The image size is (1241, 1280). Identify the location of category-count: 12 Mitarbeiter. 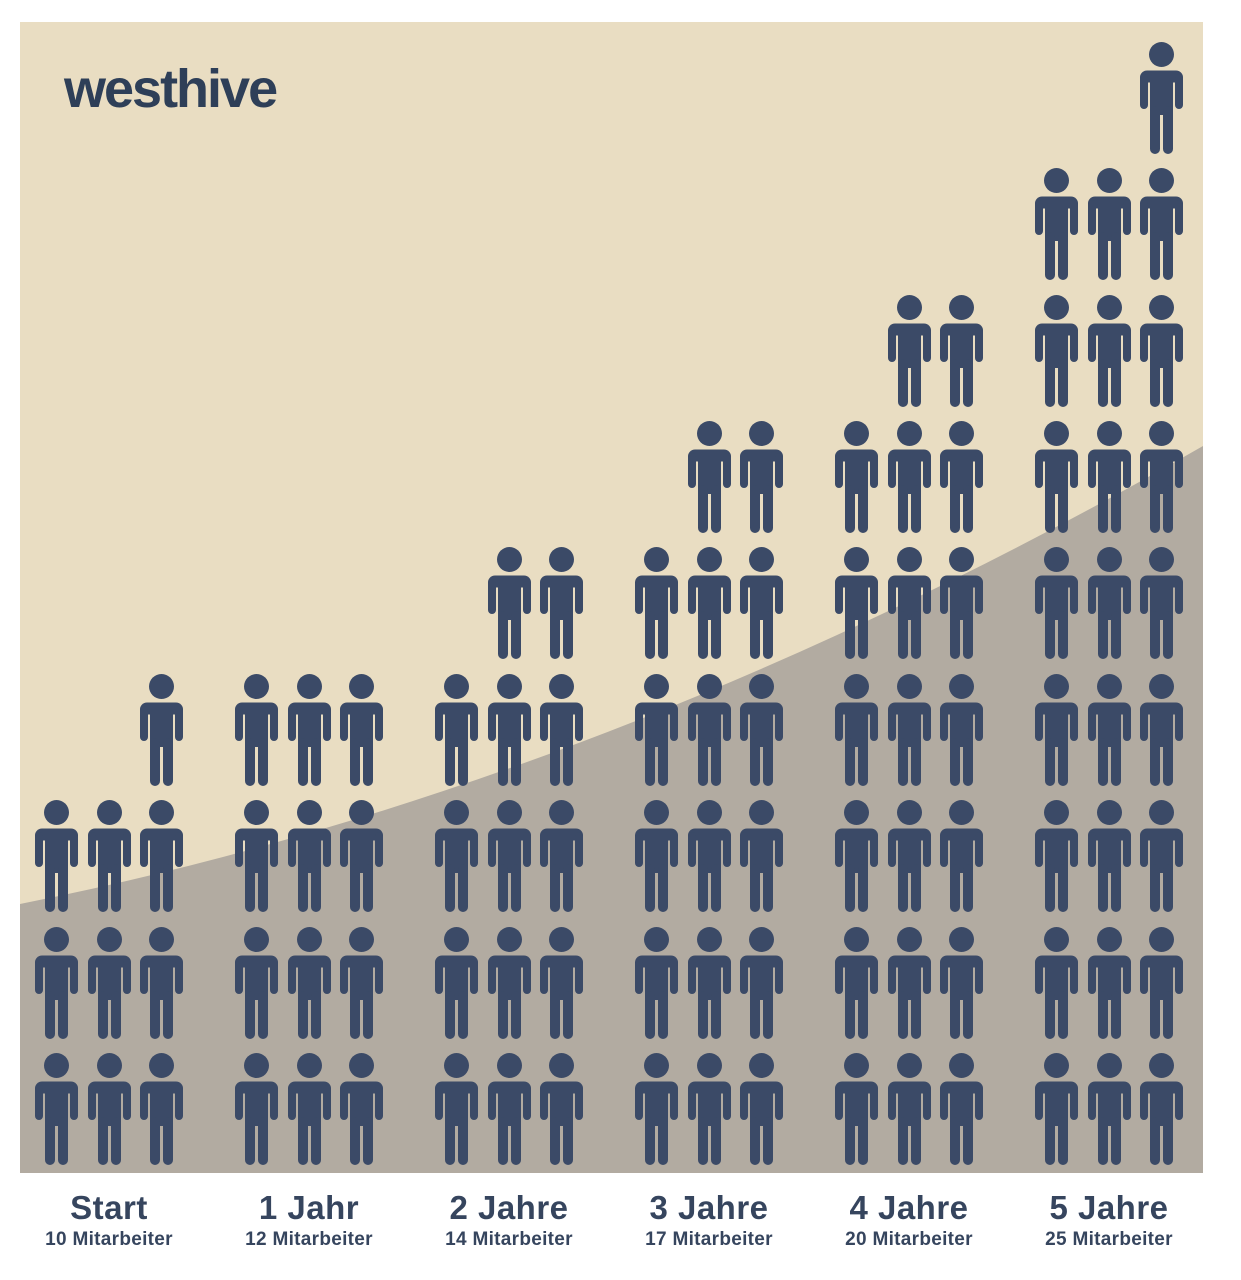
(309, 1239).